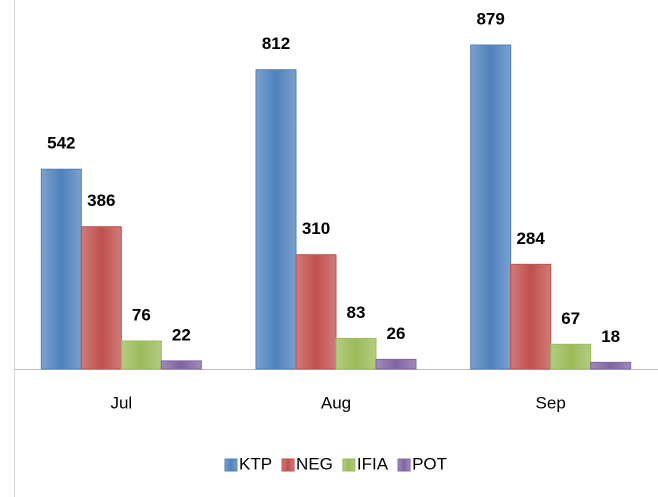 The height and width of the screenshot is (497, 658). What do you see at coordinates (181, 334) in the screenshot?
I see `value-label: 22` at bounding box center [181, 334].